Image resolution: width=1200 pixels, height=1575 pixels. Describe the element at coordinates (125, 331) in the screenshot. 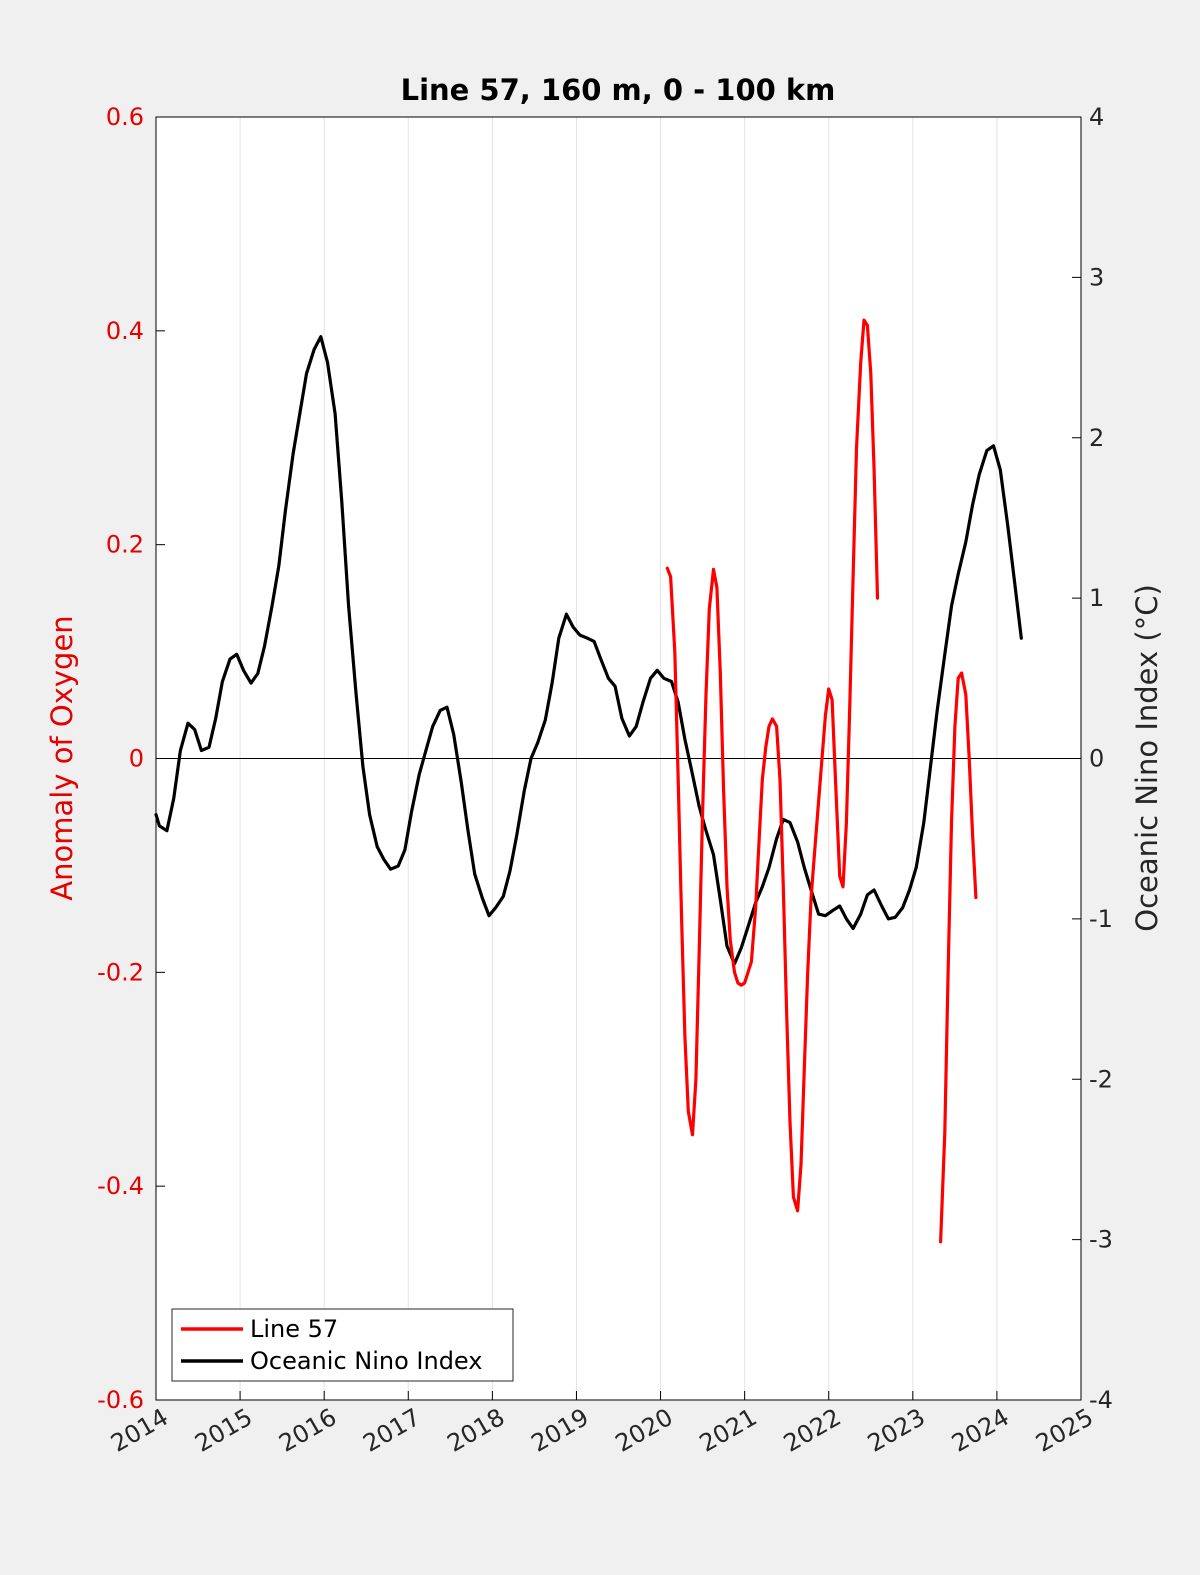

I see `y-left-tick-label: 0.4` at that location.